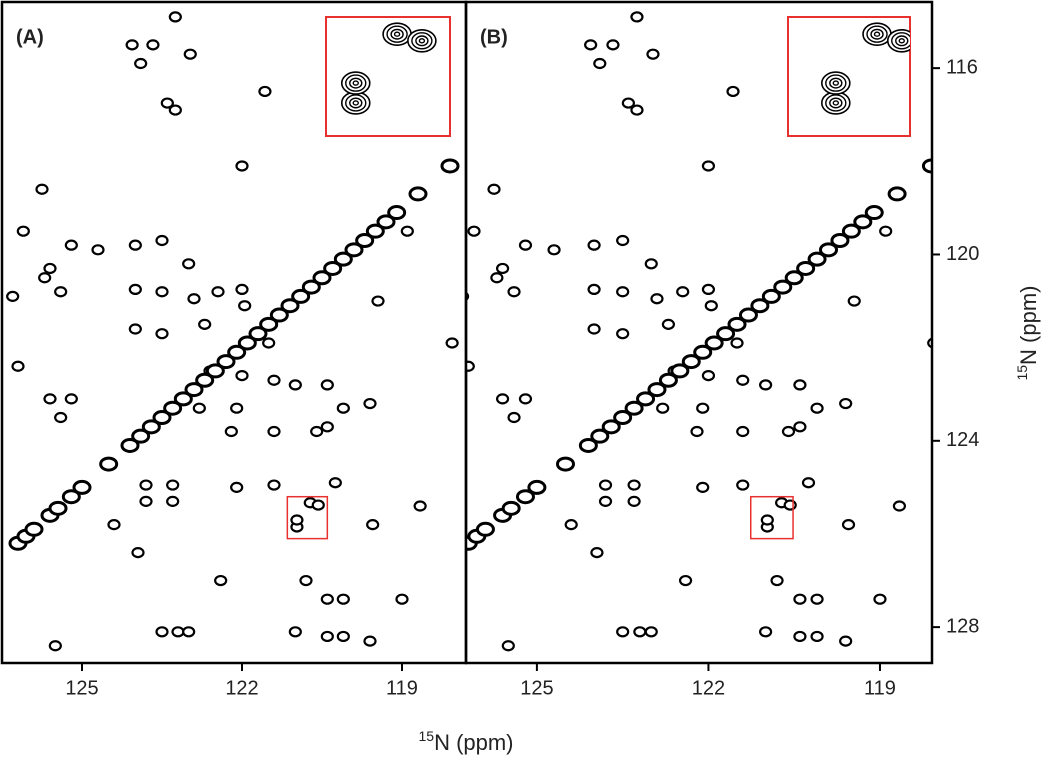 The height and width of the screenshot is (763, 1050). I want to click on x-tick-label: 122, so click(708, 688).